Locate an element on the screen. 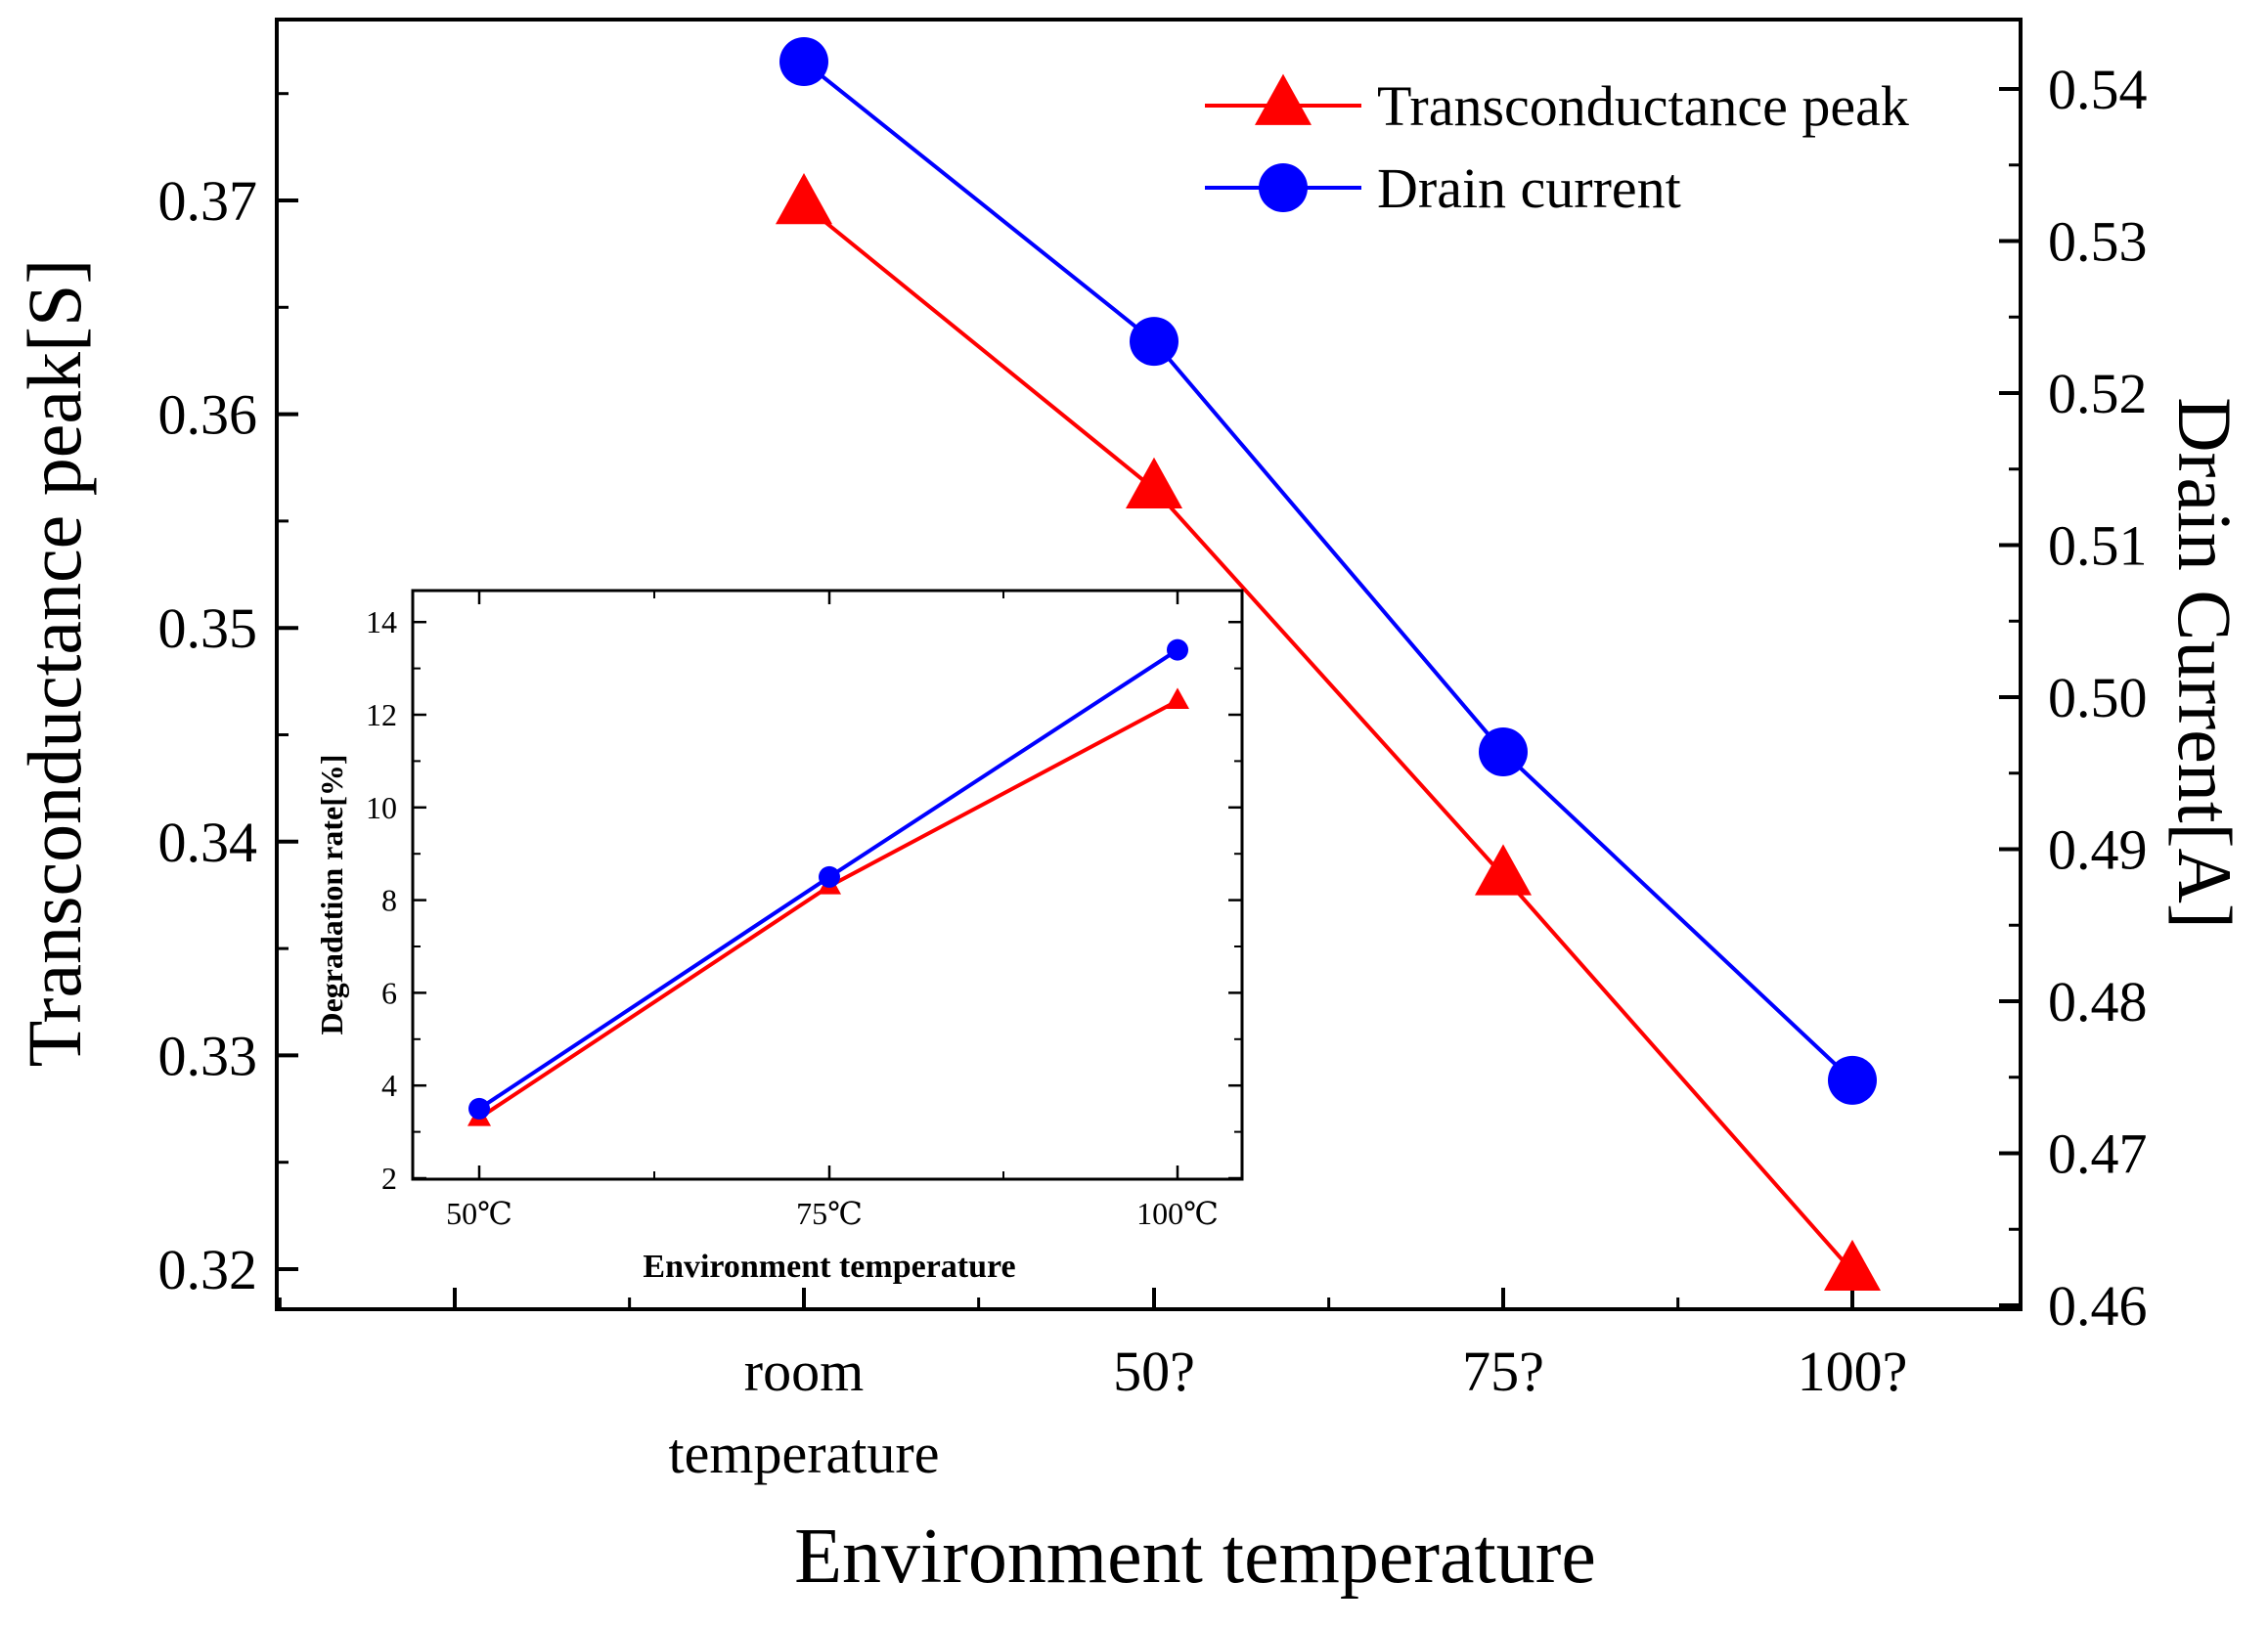  y-right-tick-label: 0.46 is located at coordinates (2098, 1306).